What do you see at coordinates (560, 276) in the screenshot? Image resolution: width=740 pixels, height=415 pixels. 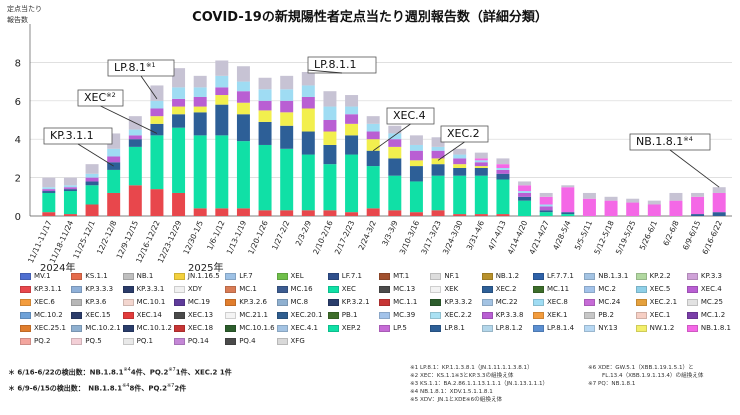 I see `legend-label: LF.7.7.1` at bounding box center [560, 276].